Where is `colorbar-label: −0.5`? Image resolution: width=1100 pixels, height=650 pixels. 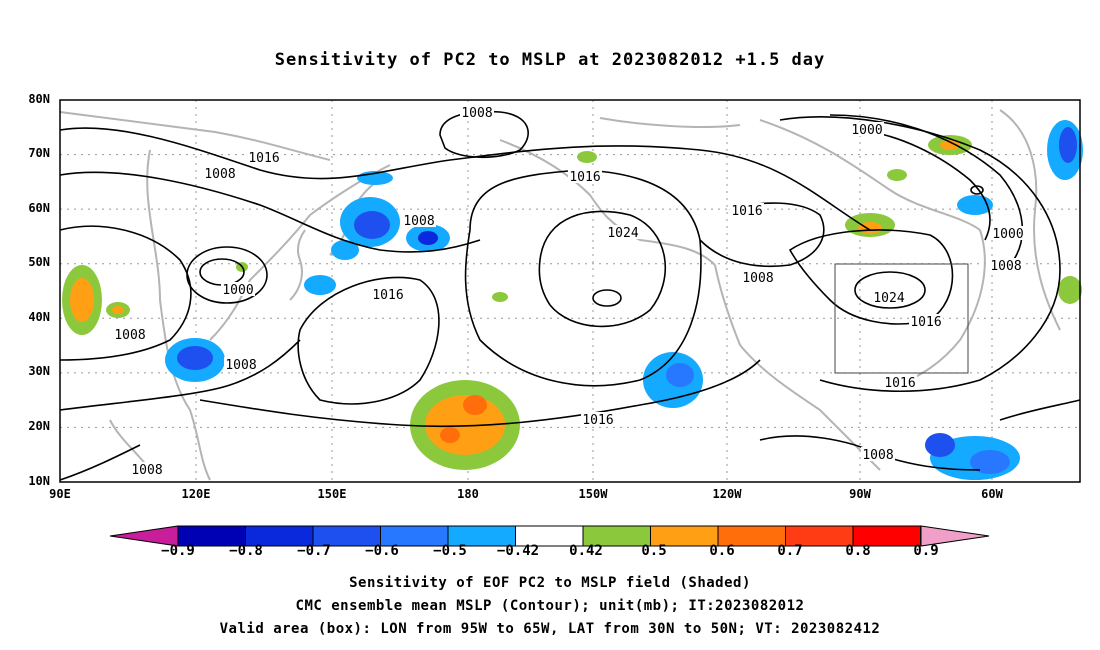 colorbar-label: −0.5 is located at coordinates (450, 551).